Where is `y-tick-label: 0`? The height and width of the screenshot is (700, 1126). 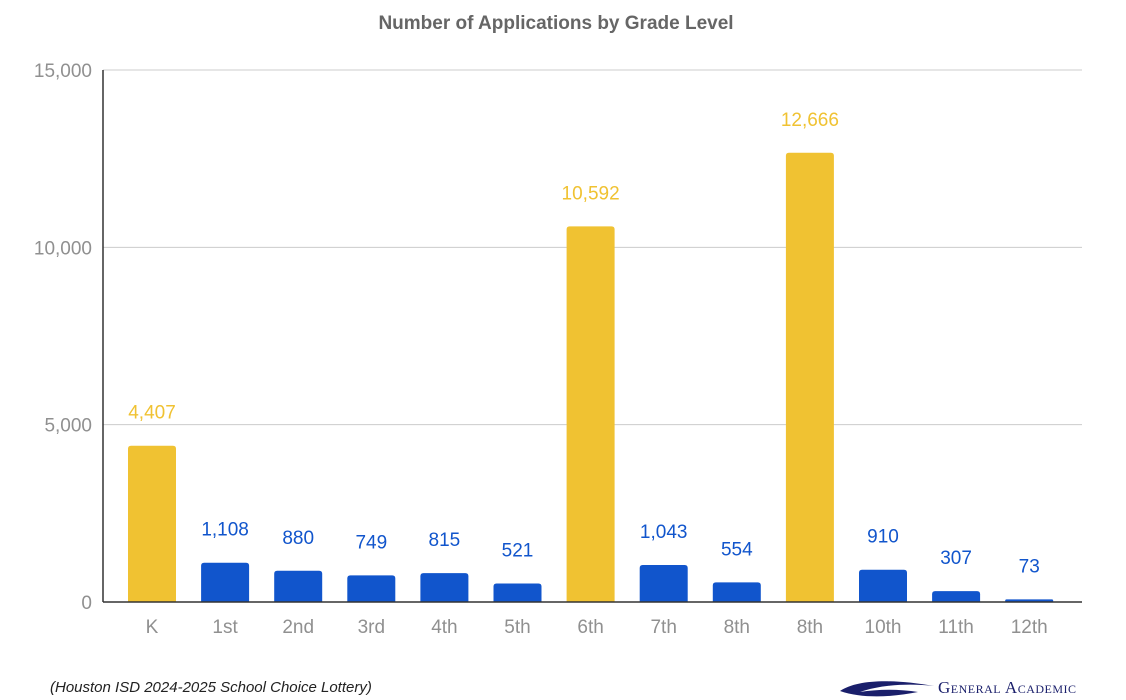
y-tick-label: 0 is located at coordinates (86, 603).